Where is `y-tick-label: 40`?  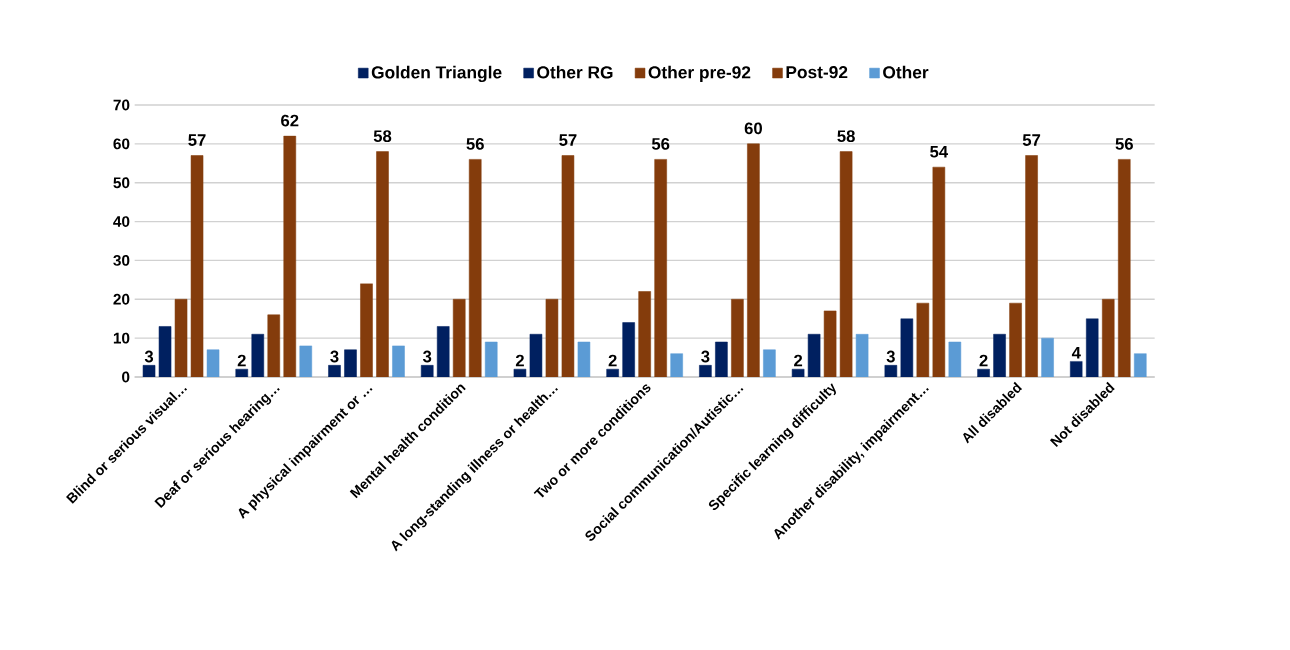
y-tick-label: 40 is located at coordinates (121, 221).